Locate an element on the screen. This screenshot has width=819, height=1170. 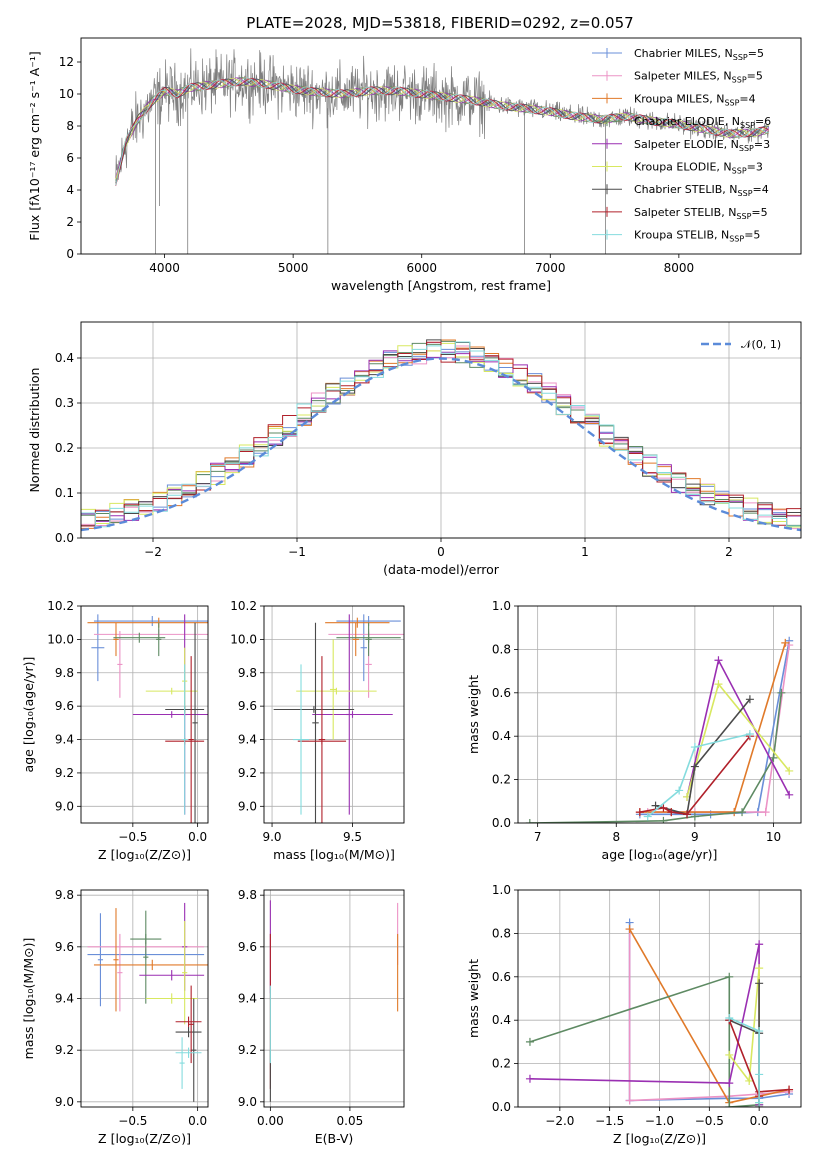
y-tick-label: 0.8 is located at coordinates (501, 933).